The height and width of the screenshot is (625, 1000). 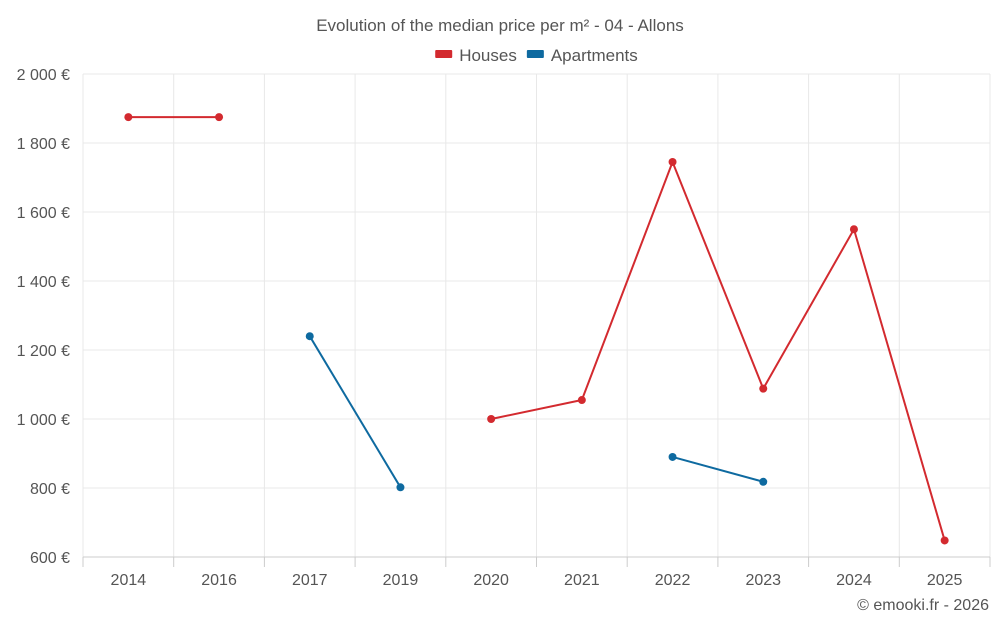 What do you see at coordinates (50, 489) in the screenshot?
I see `y-tick-label: 800 €` at bounding box center [50, 489].